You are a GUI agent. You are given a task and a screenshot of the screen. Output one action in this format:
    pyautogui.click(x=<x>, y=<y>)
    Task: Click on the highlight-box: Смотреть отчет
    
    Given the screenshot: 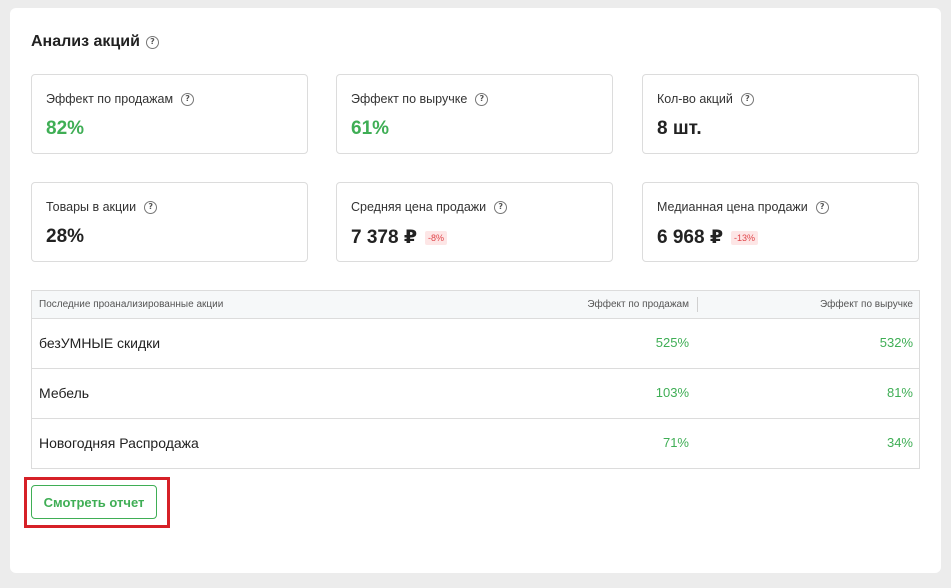 What is the action you would take?
    pyautogui.click(x=97, y=502)
    